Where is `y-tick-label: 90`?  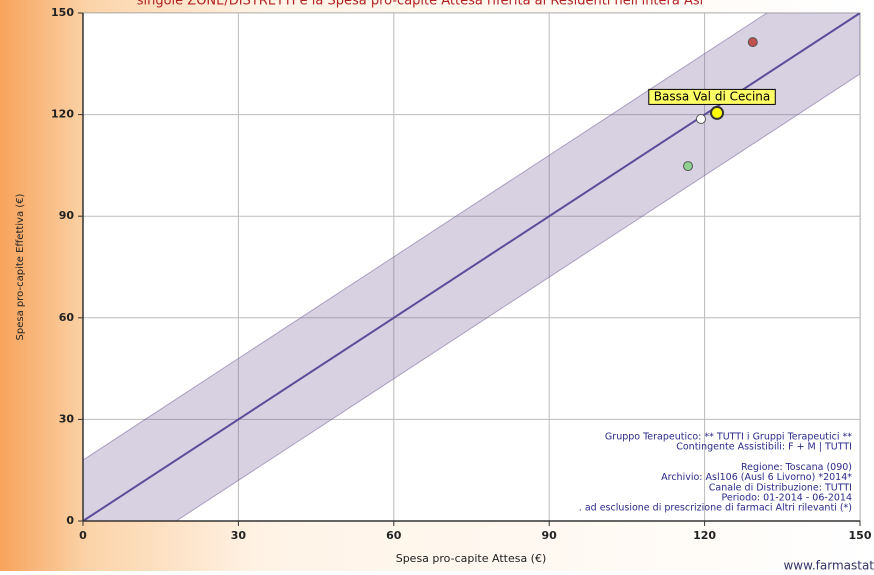 y-tick-label: 90 is located at coordinates (67, 215).